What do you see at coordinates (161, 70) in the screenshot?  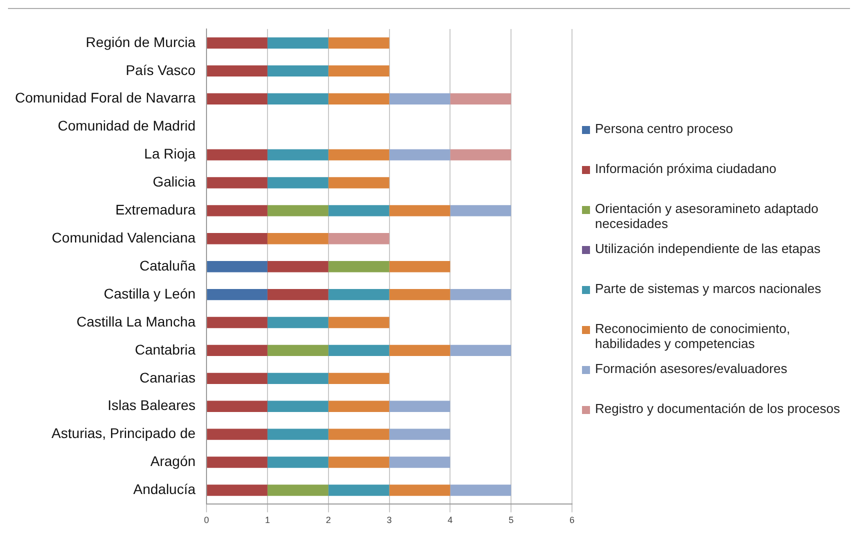 I see `y-tick-label: País Vasco` at bounding box center [161, 70].